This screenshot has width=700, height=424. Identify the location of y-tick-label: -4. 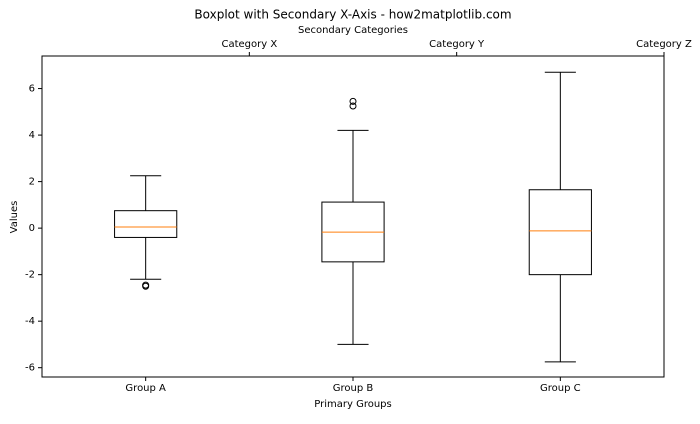
(30, 321).